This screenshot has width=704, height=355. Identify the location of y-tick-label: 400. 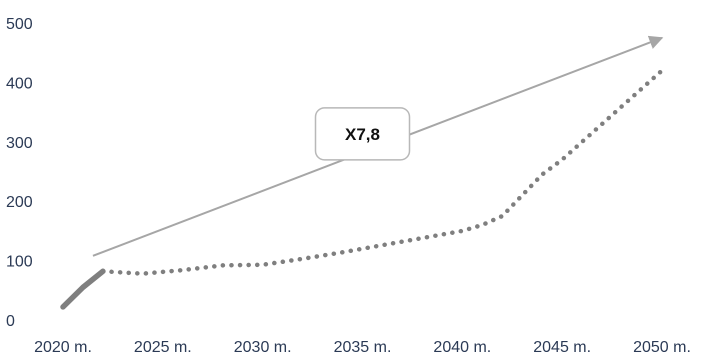
(19, 83).